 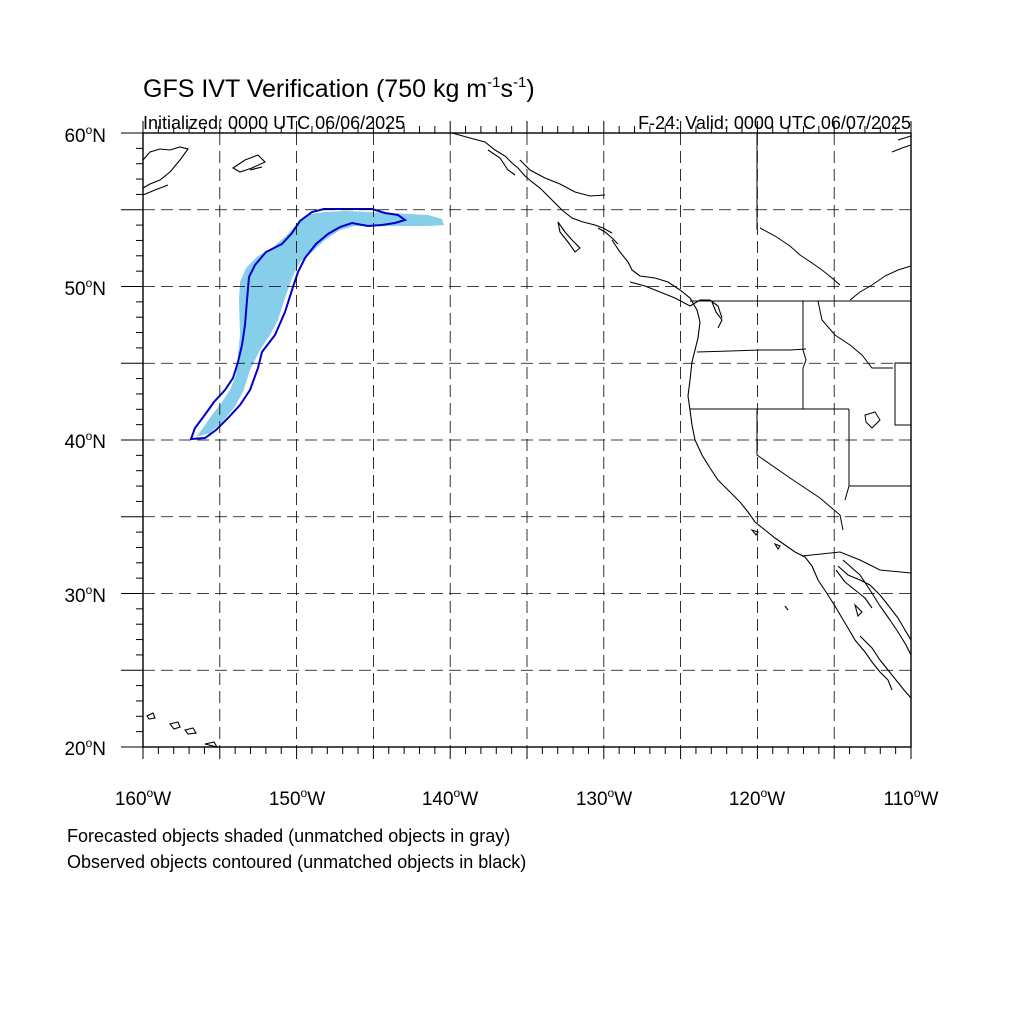 What do you see at coordinates (85, 288) in the screenshot?
I see `lat-label-50: 50oN` at bounding box center [85, 288].